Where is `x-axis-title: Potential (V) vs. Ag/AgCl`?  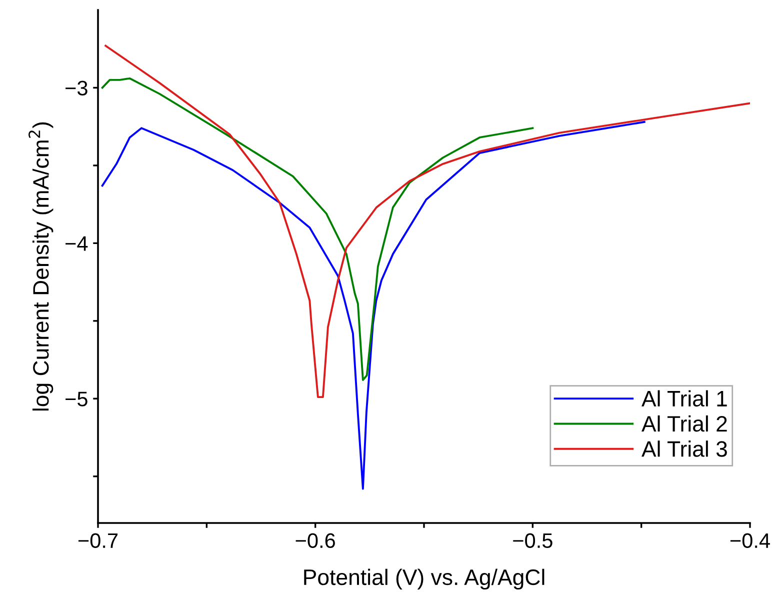
x-axis-title: Potential (V) vs. Ag/AgCl is located at coordinates (424, 579).